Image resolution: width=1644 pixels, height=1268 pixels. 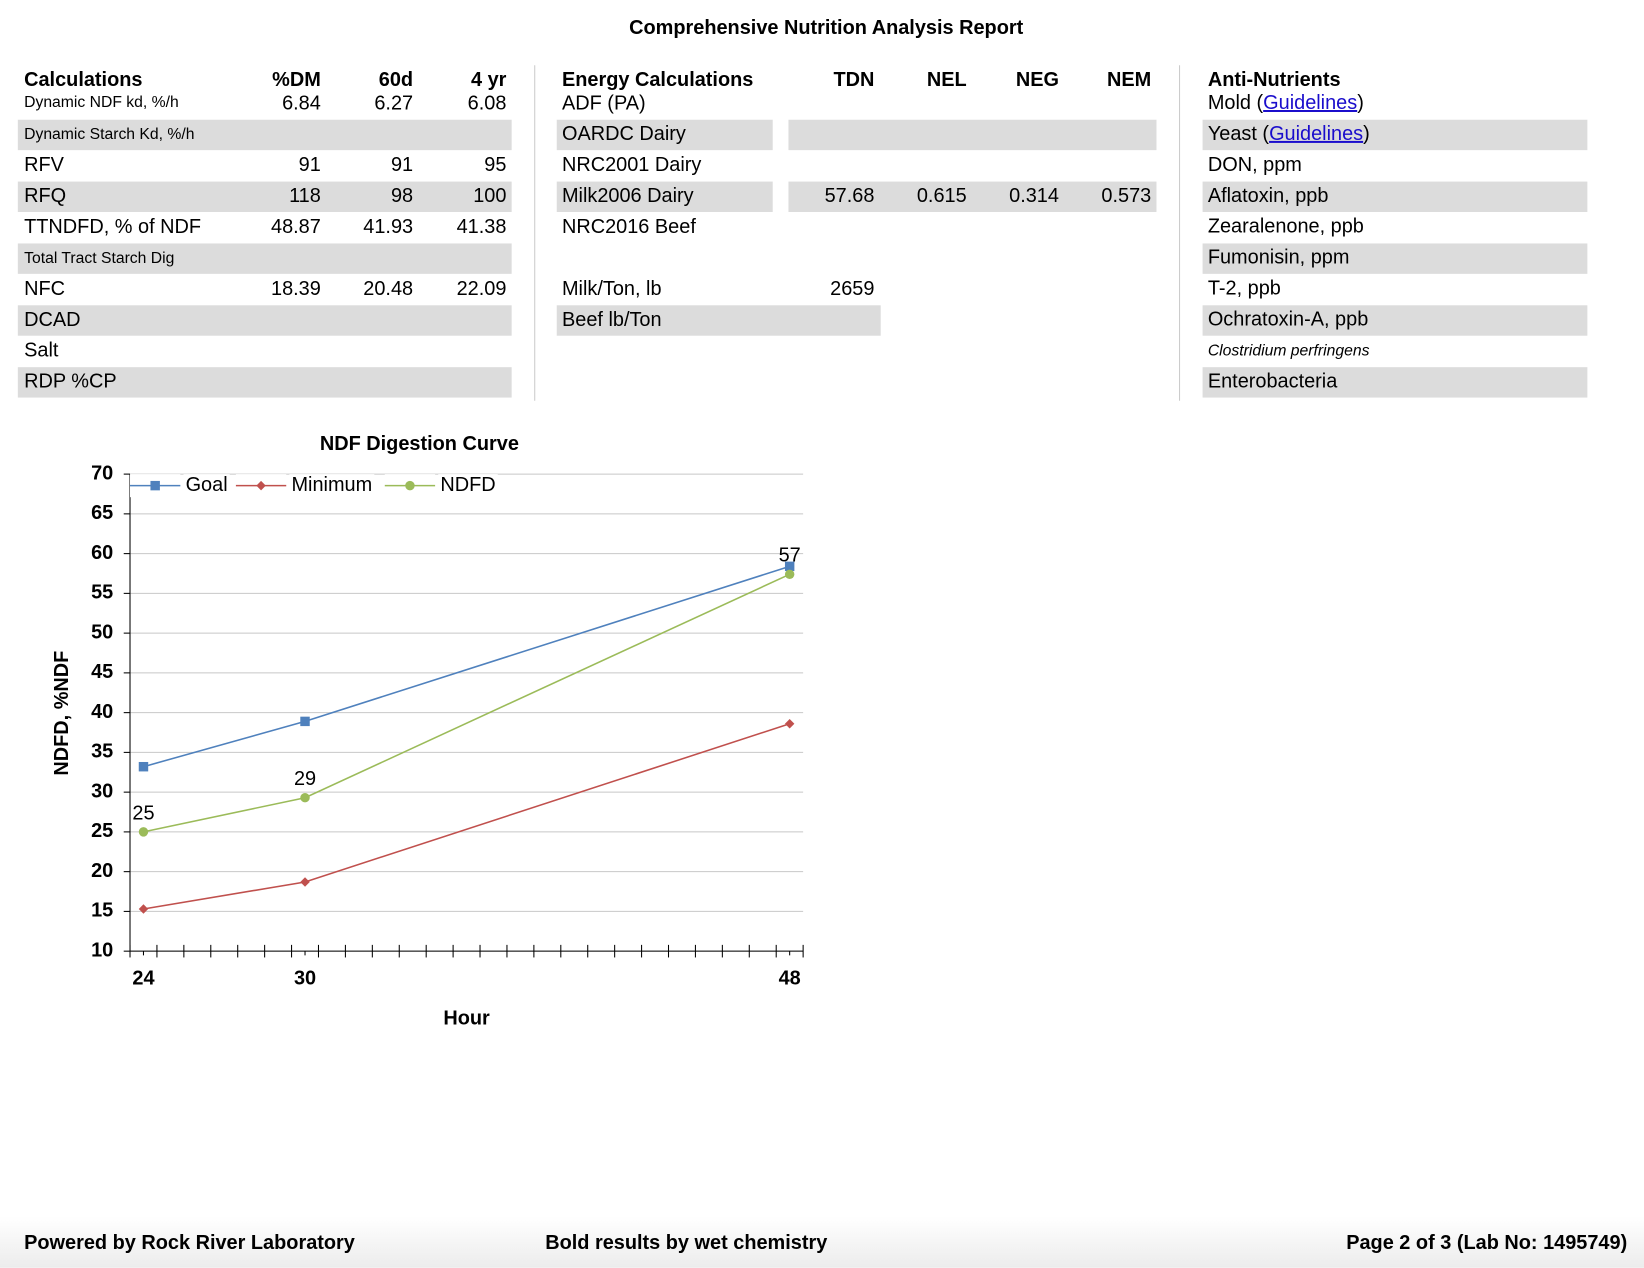 What do you see at coordinates (629, 227) in the screenshot?
I see `row-label: NRC2016 Beef` at bounding box center [629, 227].